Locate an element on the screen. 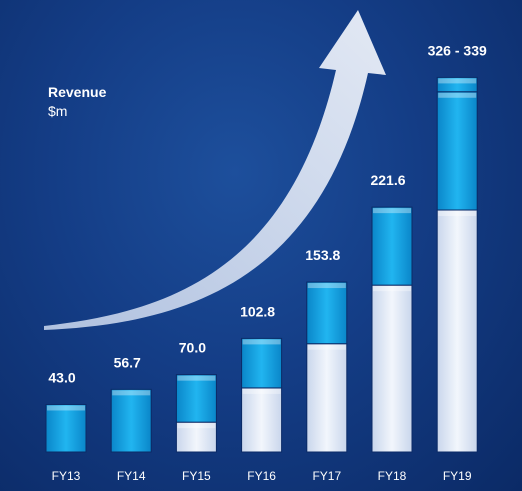  chart-title: Revenue is located at coordinates (77, 92).